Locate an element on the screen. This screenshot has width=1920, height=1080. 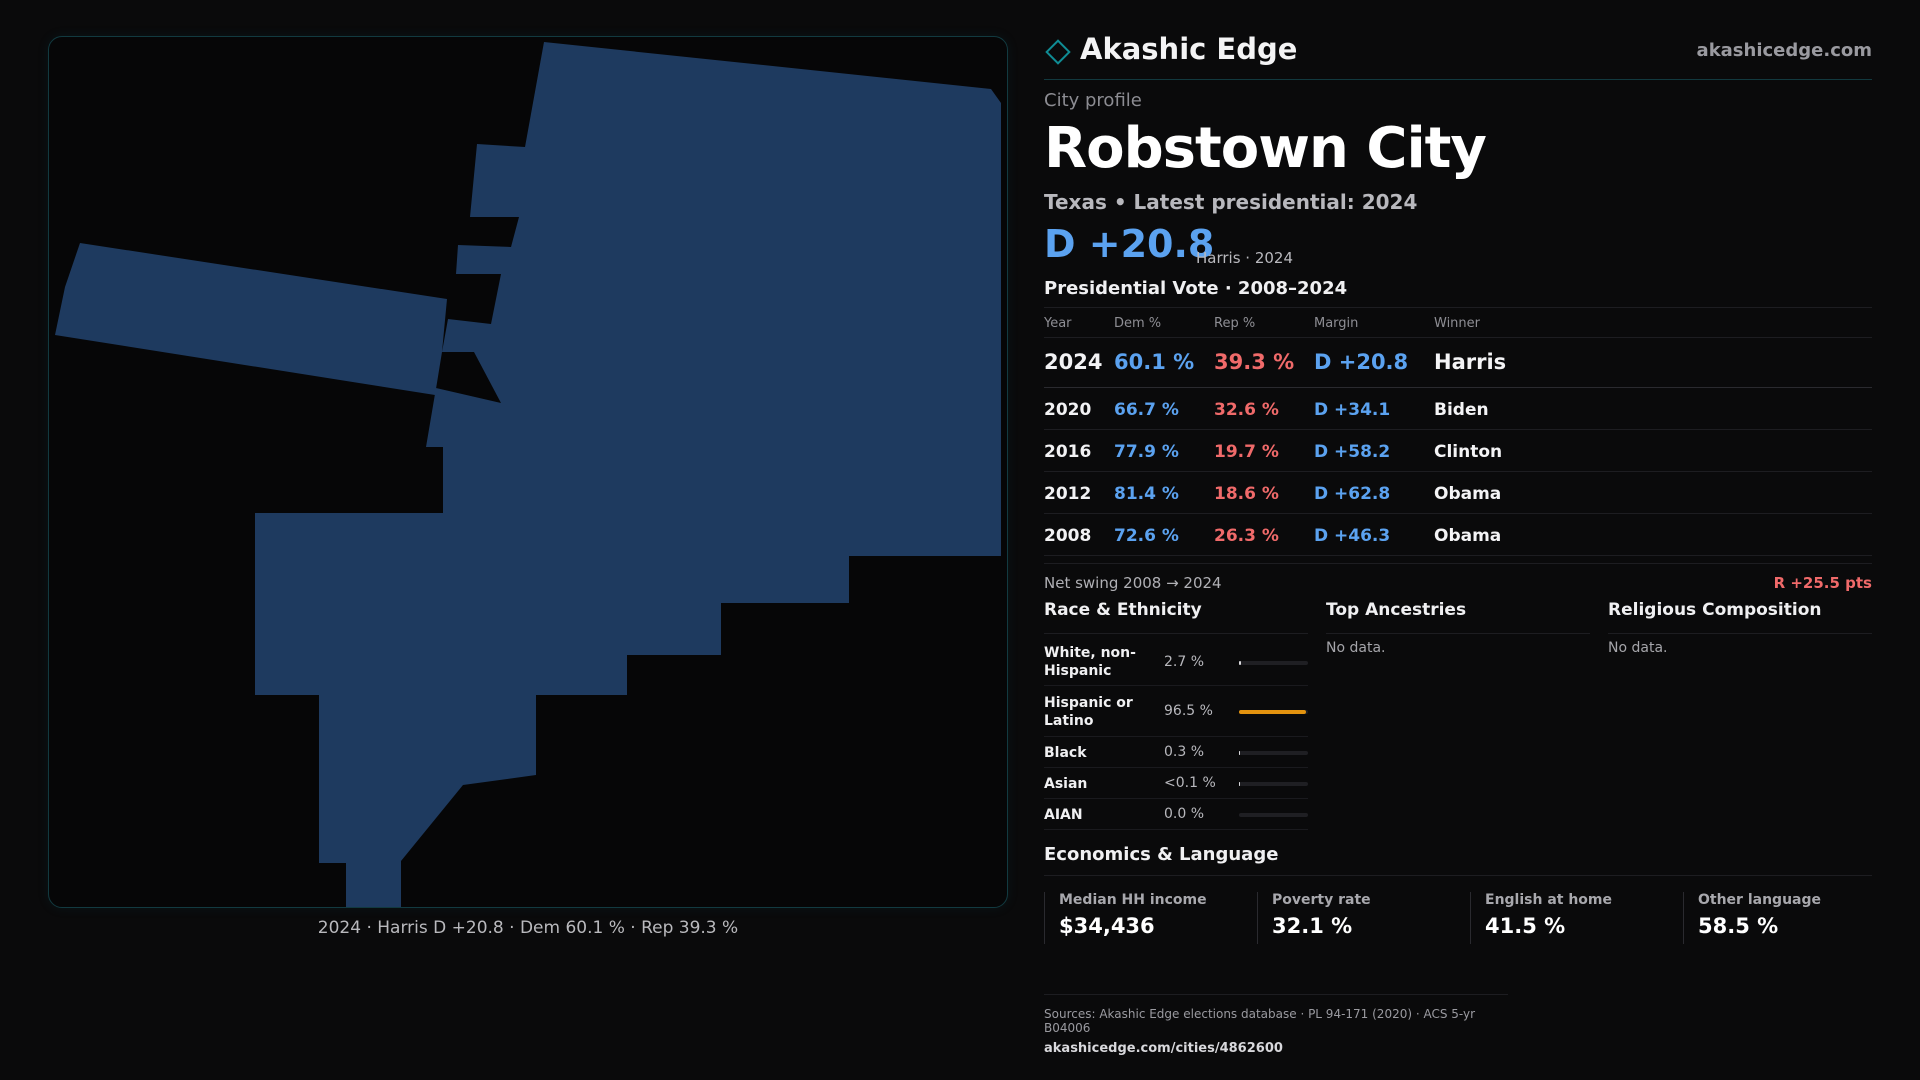
stat-value: 41.5 % is located at coordinates (1525, 926).